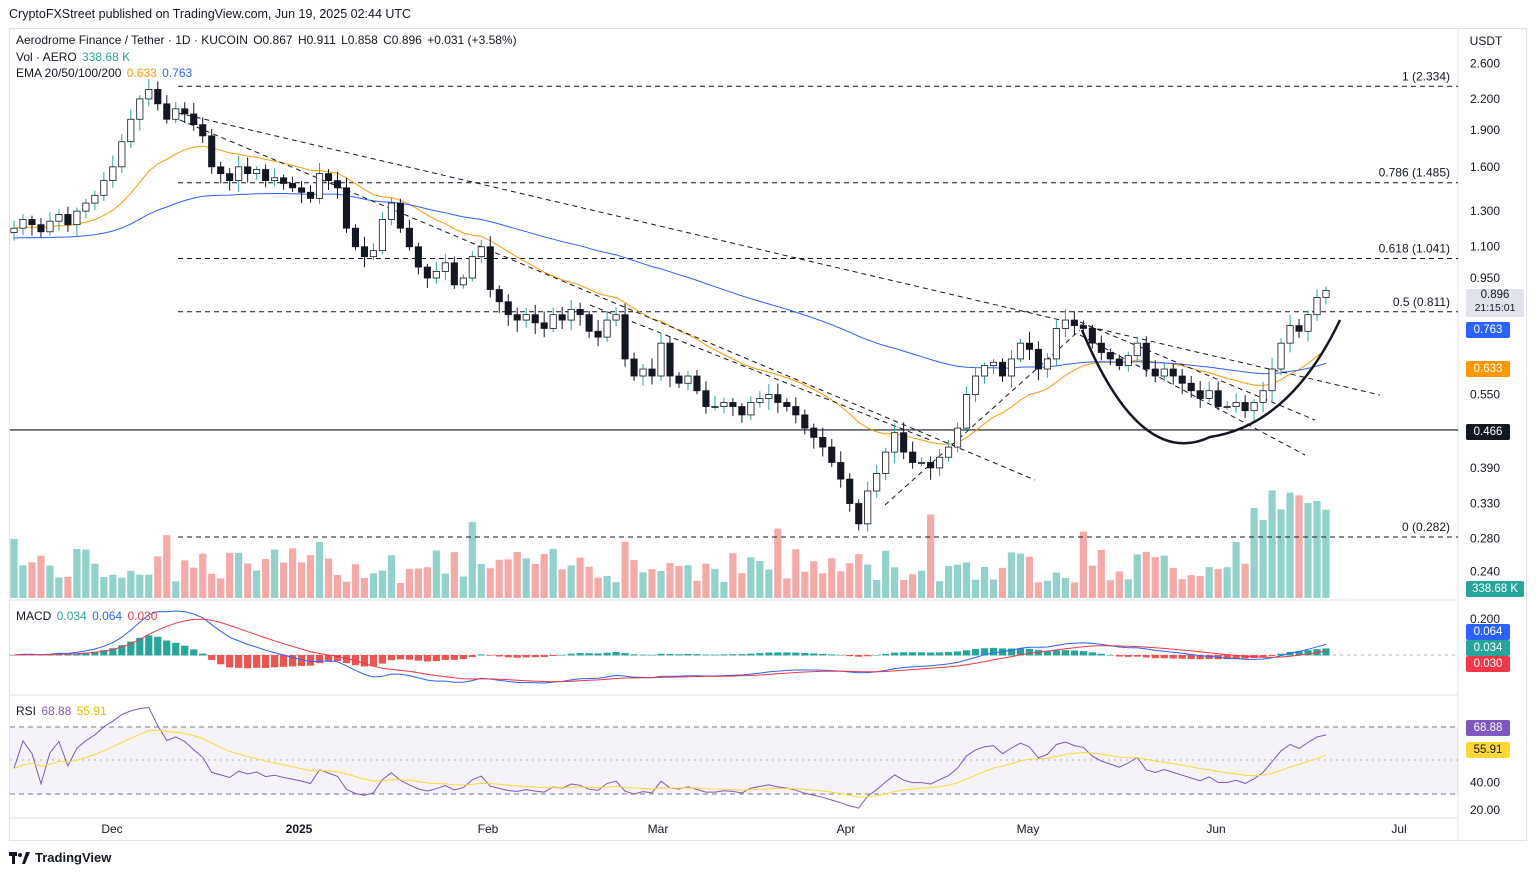  What do you see at coordinates (62, 711) in the screenshot?
I see `rsi-legend: RSI 68.88 55.91` at bounding box center [62, 711].